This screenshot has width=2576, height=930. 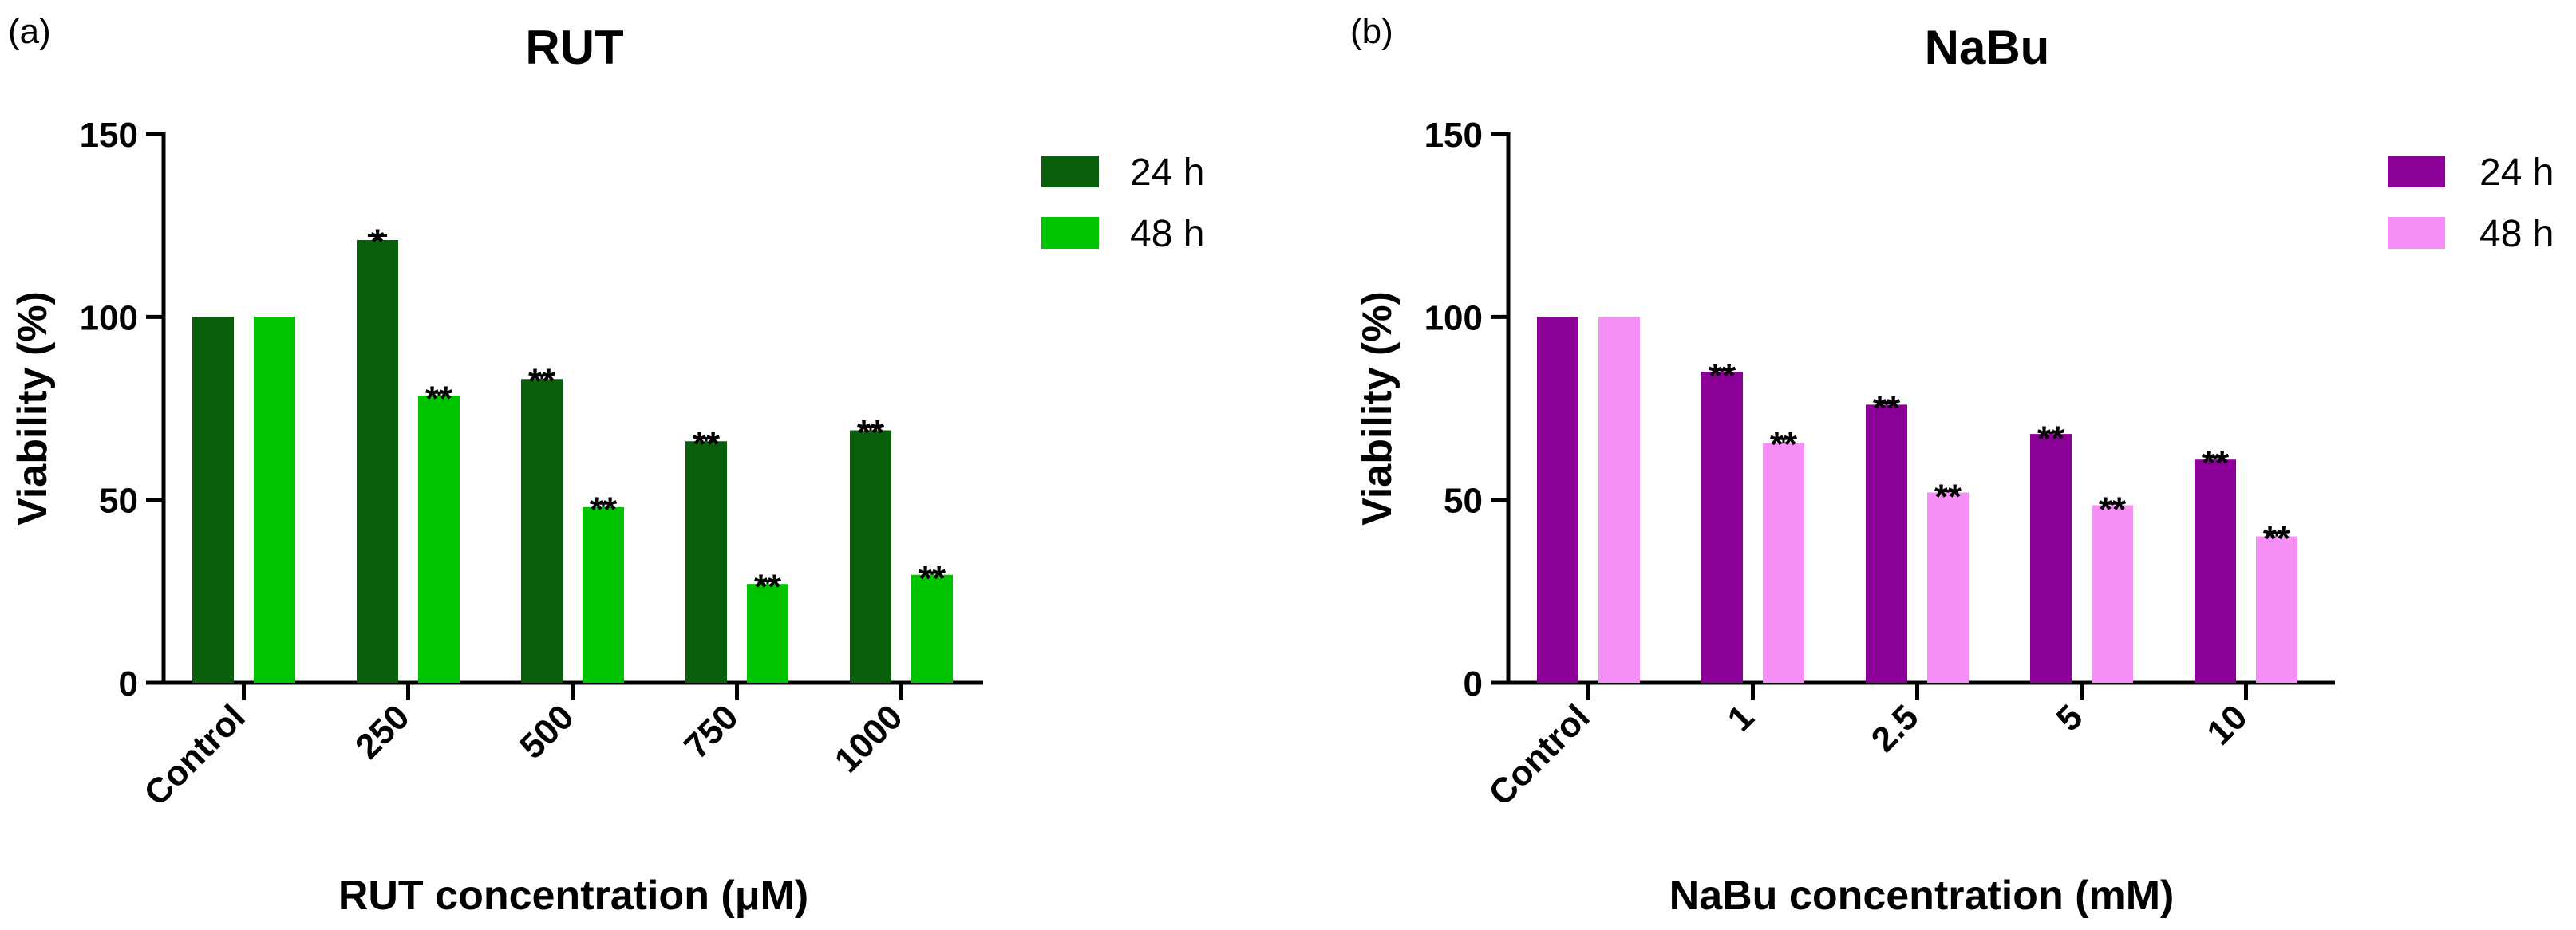 I want to click on x-tick-label: 2.5, so click(x=1895, y=728).